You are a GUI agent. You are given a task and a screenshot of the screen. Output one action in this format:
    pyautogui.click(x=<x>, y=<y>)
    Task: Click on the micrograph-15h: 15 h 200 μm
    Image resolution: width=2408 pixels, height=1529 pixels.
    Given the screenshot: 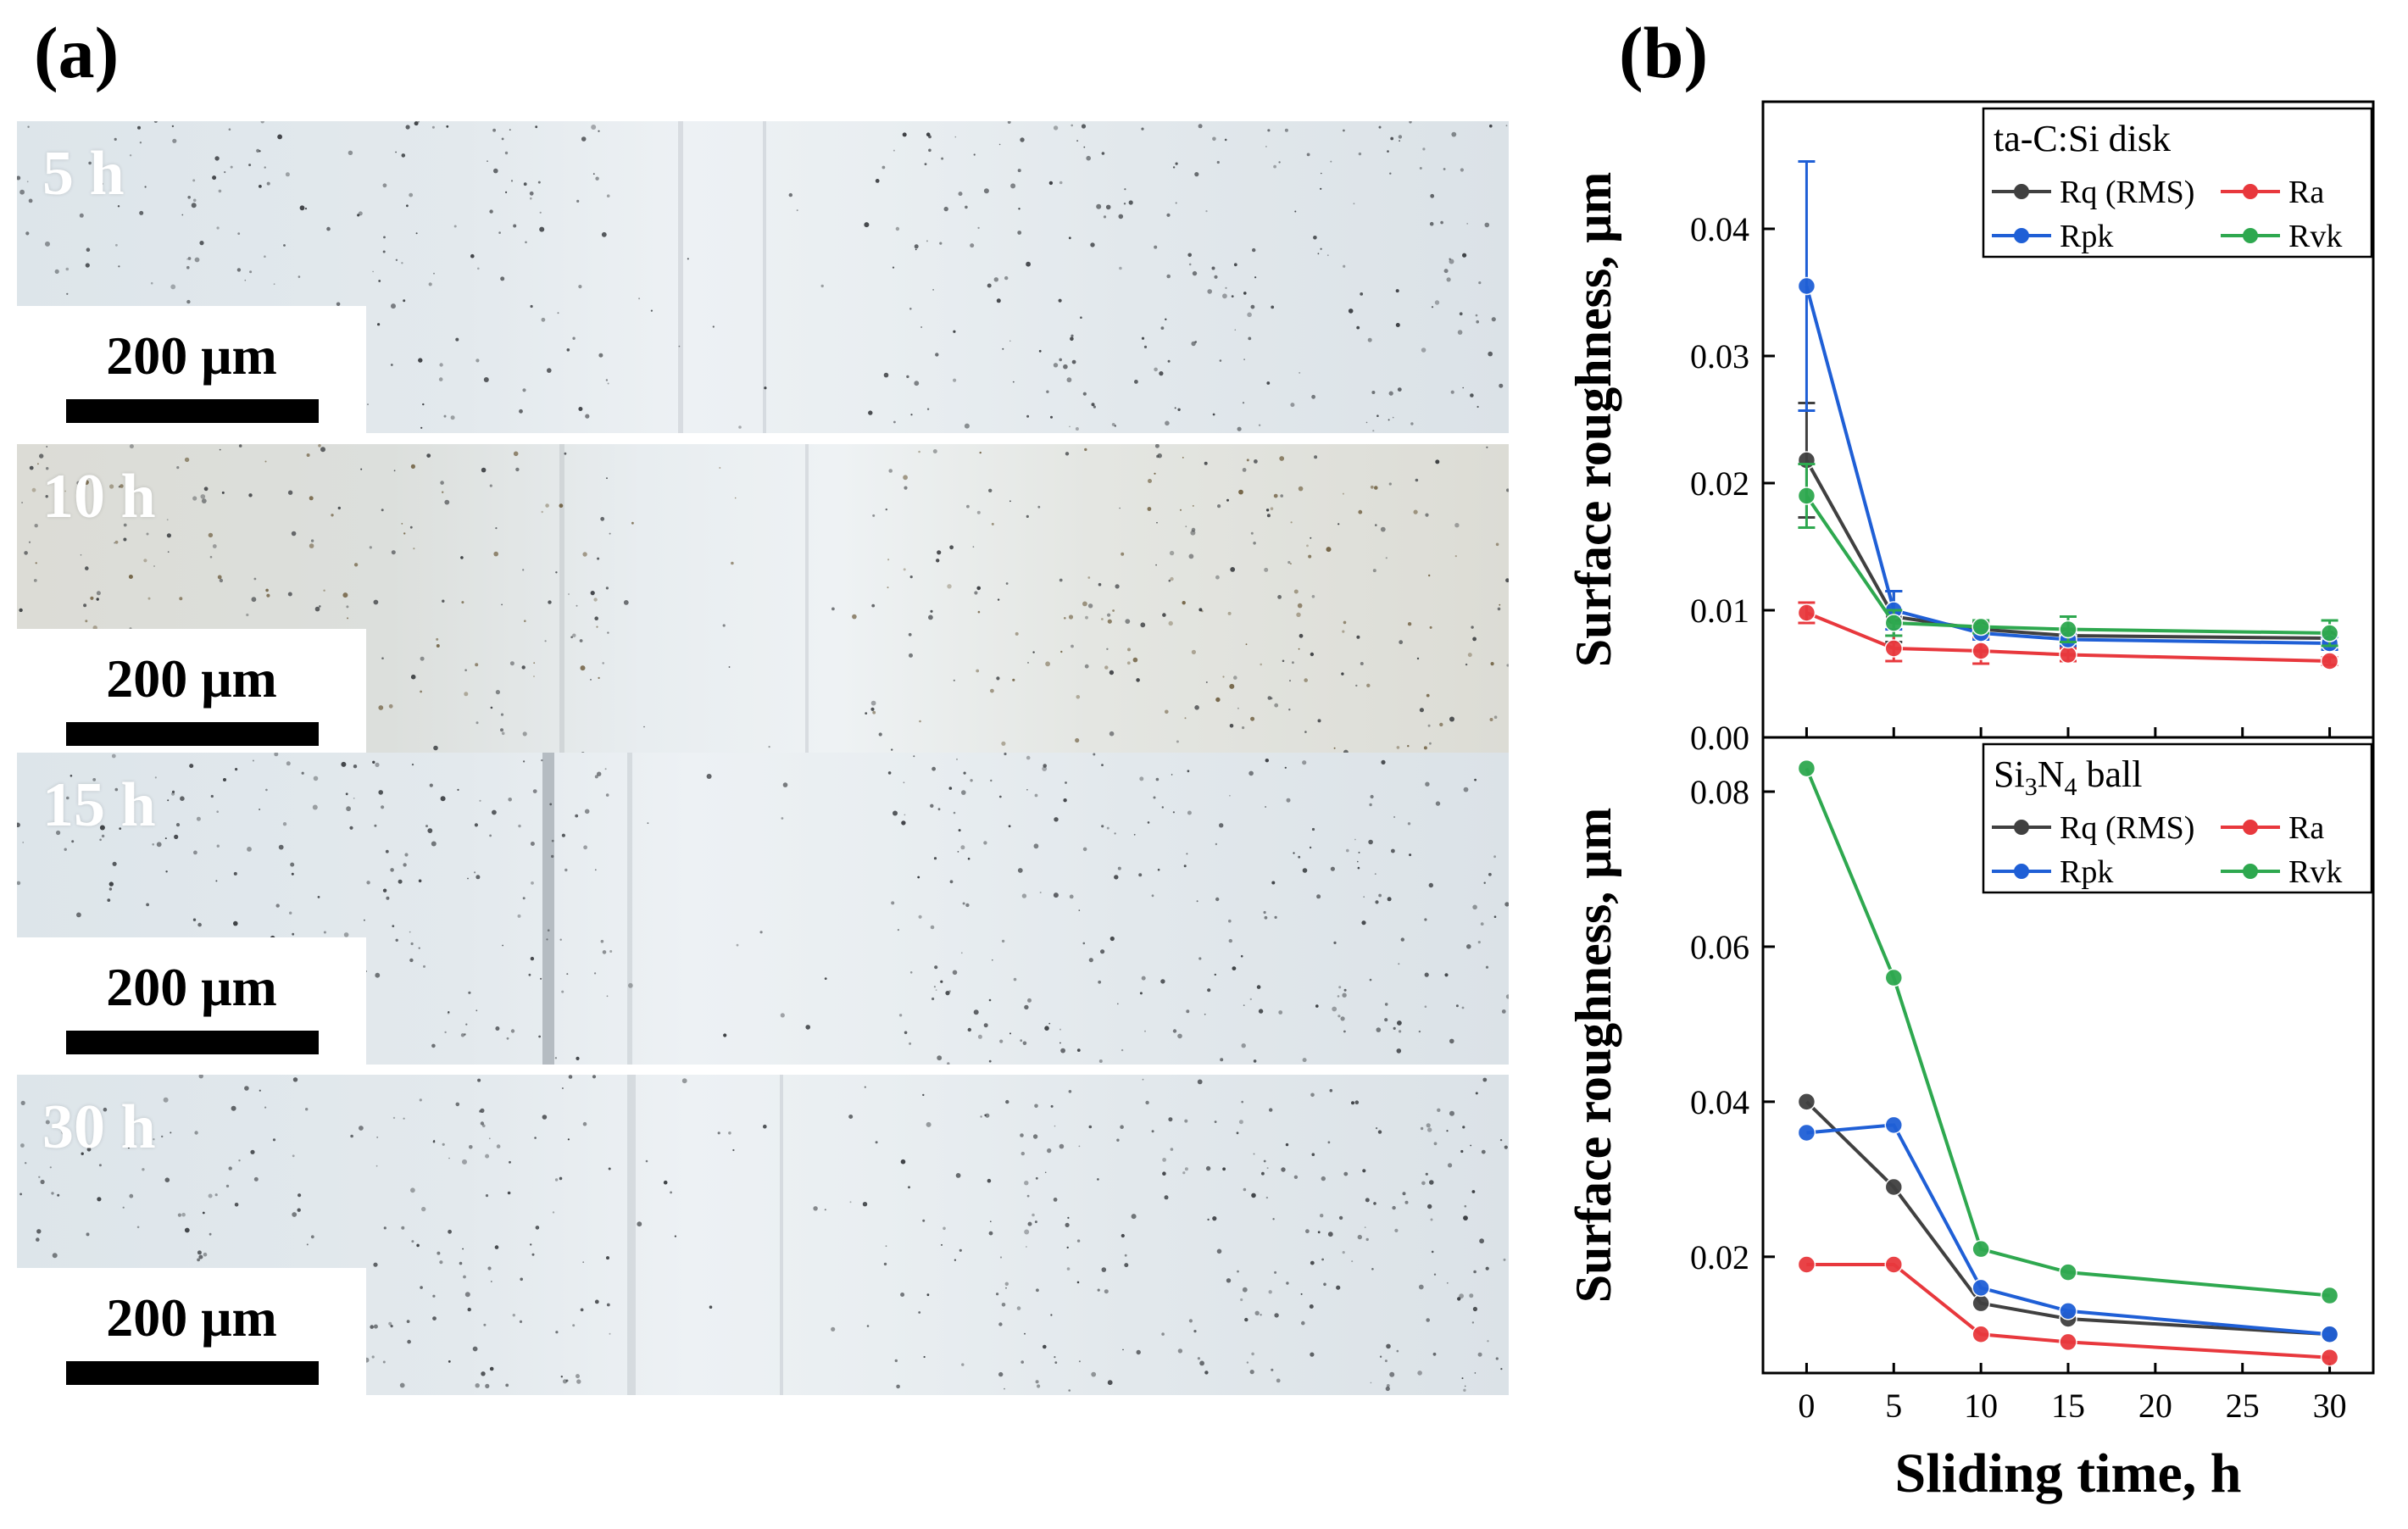 What is the action you would take?
    pyautogui.click(x=763, y=909)
    